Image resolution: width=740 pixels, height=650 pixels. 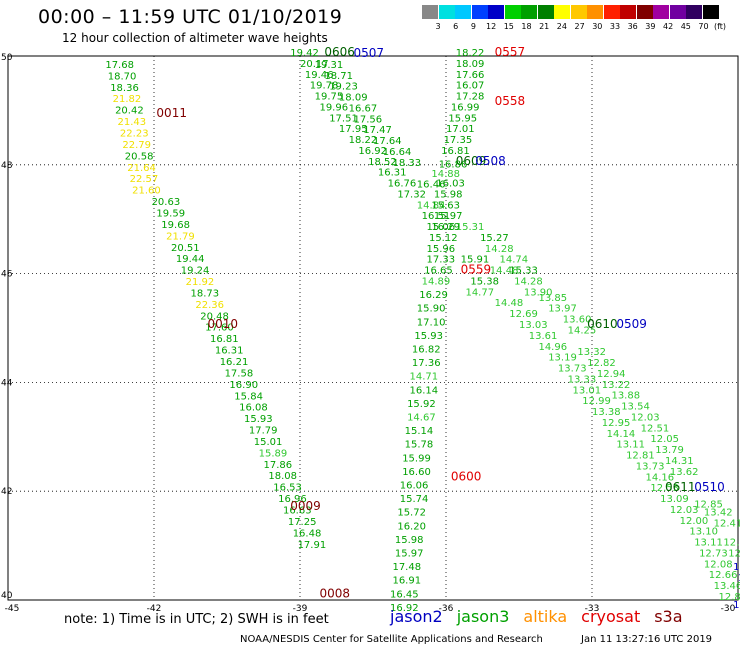 What do you see at coordinates (12, 609) in the screenshot?
I see `lon-tick-label: -45` at bounding box center [12, 609].